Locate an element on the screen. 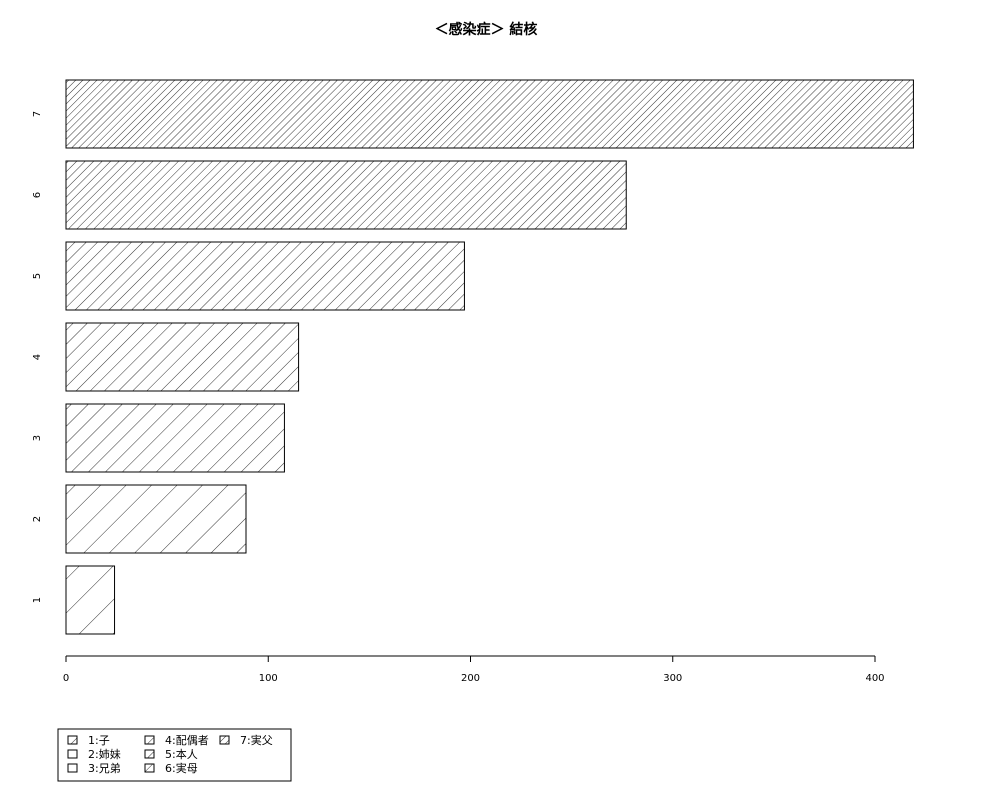 Image resolution: width=1000 pixels, height=800 pixels. chart-title: ＜感染症＞ 結核 is located at coordinates (486, 29).